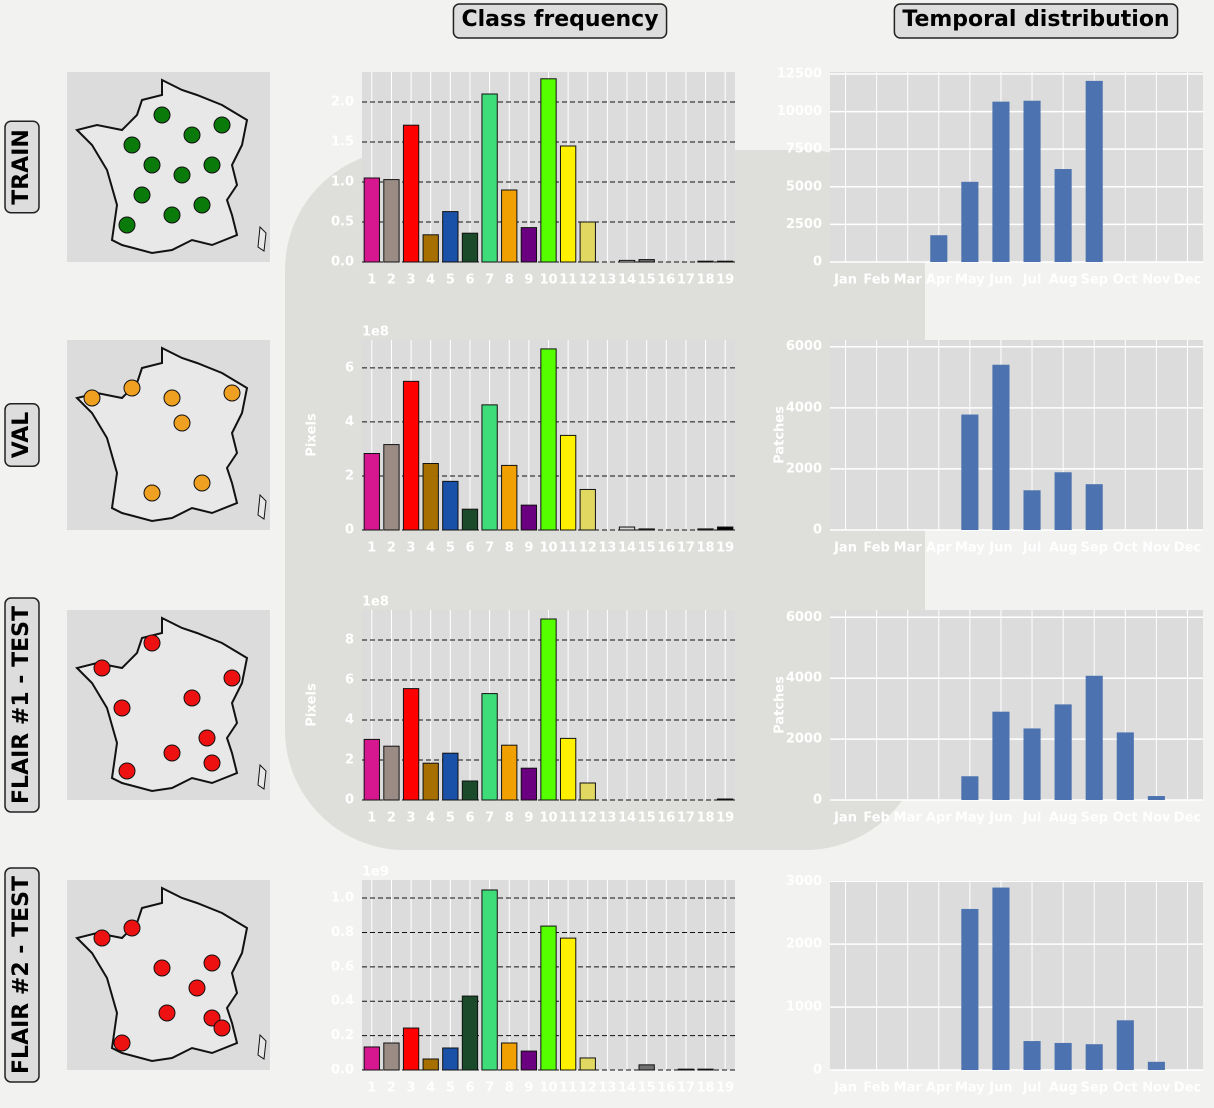 This screenshot has width=1214, height=1108. What do you see at coordinates (560, 21) in the screenshot?
I see `column-title-box` at bounding box center [560, 21].